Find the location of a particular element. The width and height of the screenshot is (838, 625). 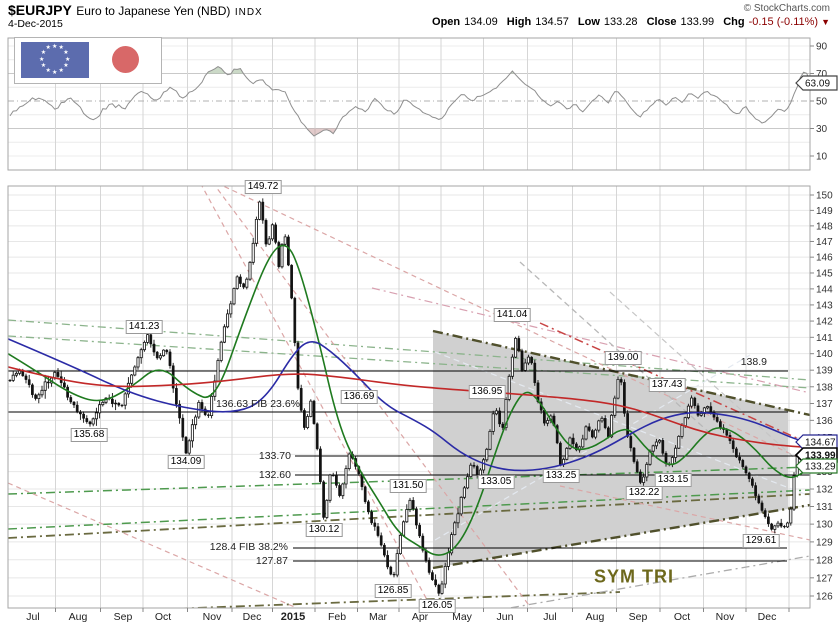

x-axis-month-label: Aug is located at coordinates (78, 617).